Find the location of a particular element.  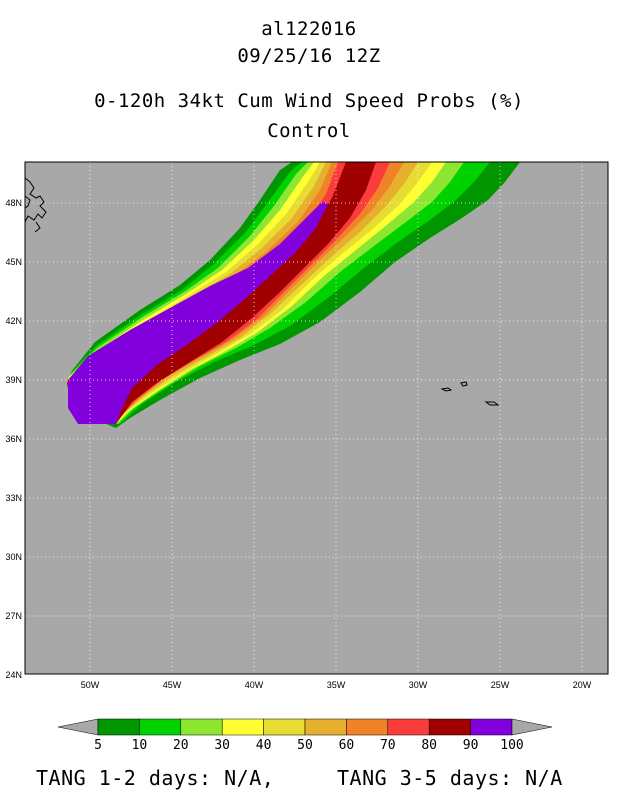

legend-label: 60 is located at coordinates (347, 745).